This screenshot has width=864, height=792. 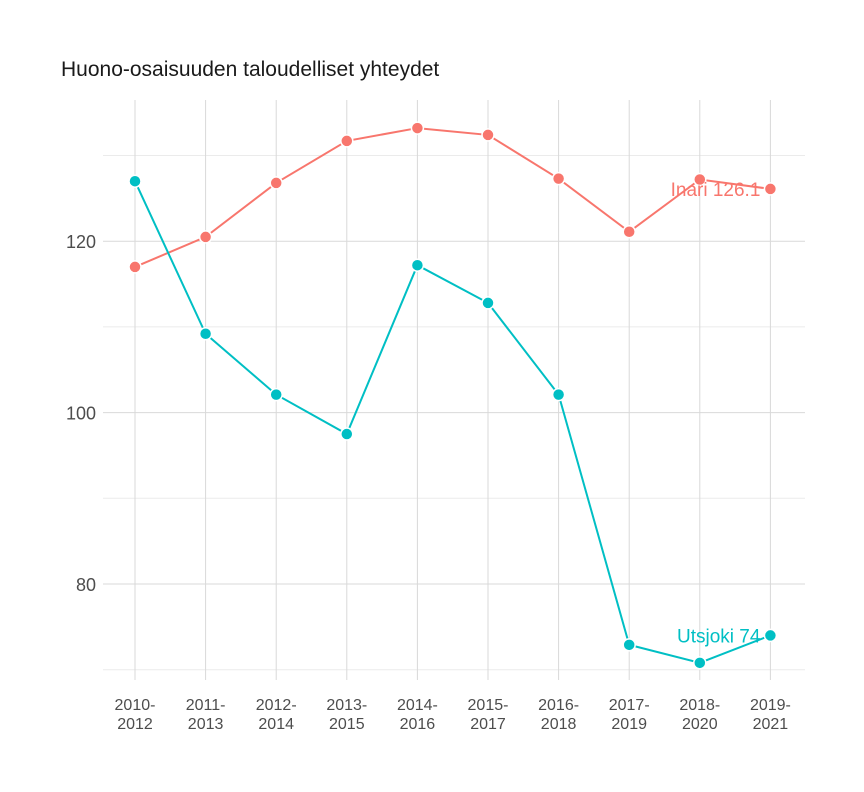 What do you see at coordinates (135, 715) in the screenshot?
I see `x-tick-label: 2010-2012` at bounding box center [135, 715].